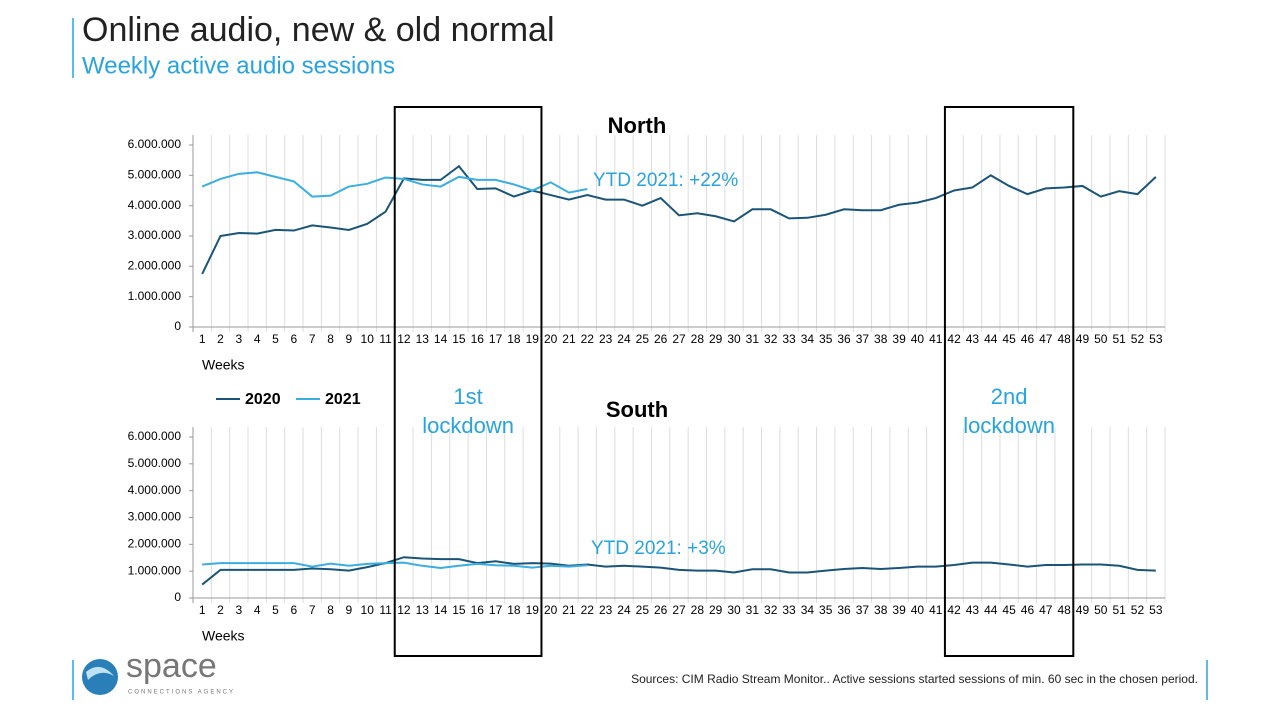  What do you see at coordinates (569, 339) in the screenshot?
I see `x-tick-label: 21` at bounding box center [569, 339].